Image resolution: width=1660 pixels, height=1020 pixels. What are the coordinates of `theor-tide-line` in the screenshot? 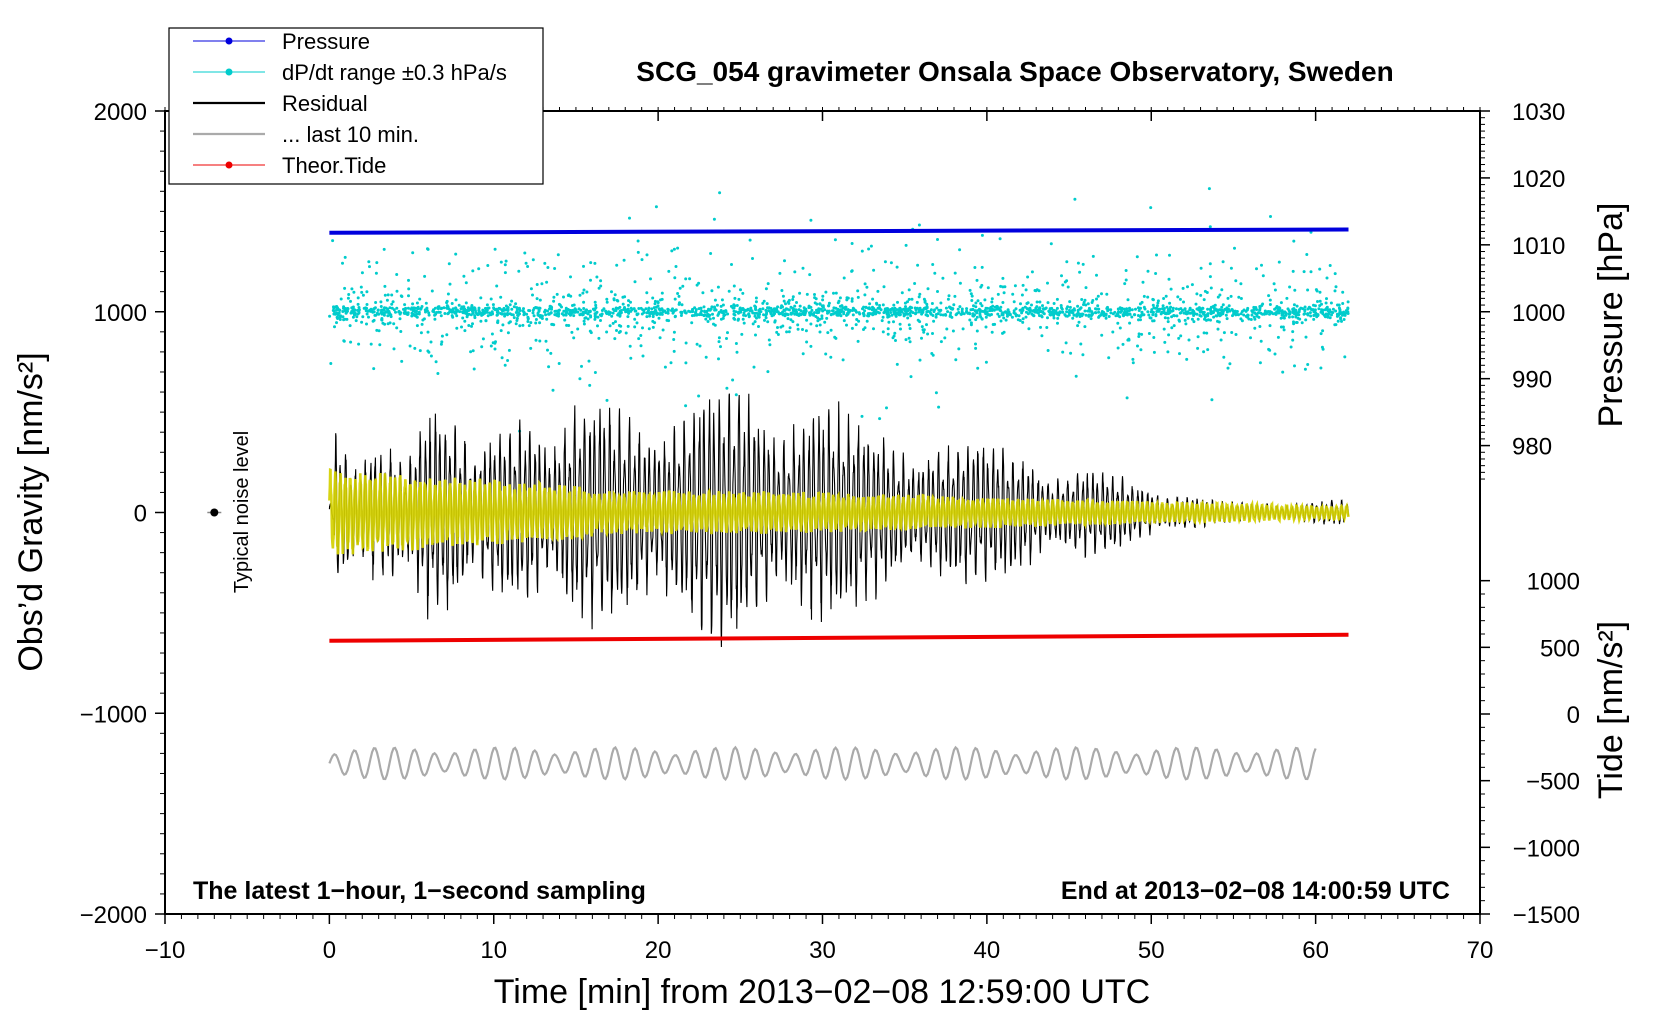 It's located at (839, 637).